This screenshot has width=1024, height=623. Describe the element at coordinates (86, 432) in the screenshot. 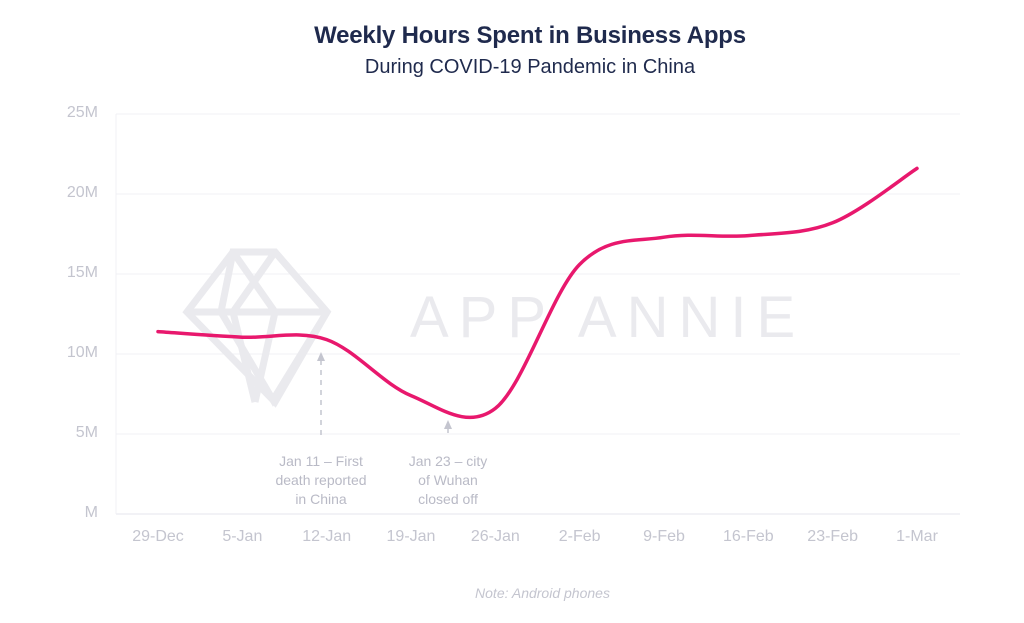

I see `y-tick-label: 5M` at that location.